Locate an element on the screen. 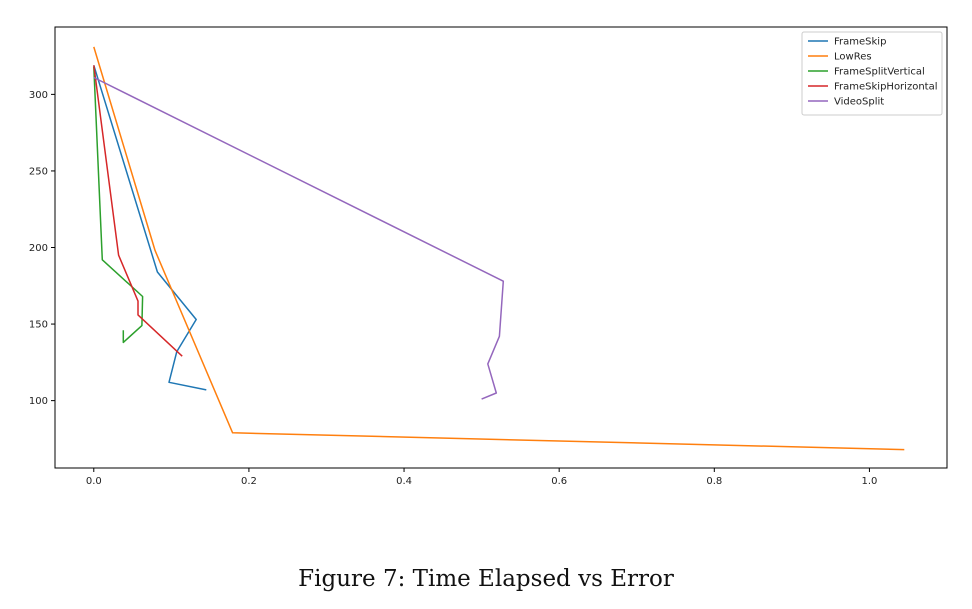  series-line-frame-skip-horizontal is located at coordinates (138, 211).